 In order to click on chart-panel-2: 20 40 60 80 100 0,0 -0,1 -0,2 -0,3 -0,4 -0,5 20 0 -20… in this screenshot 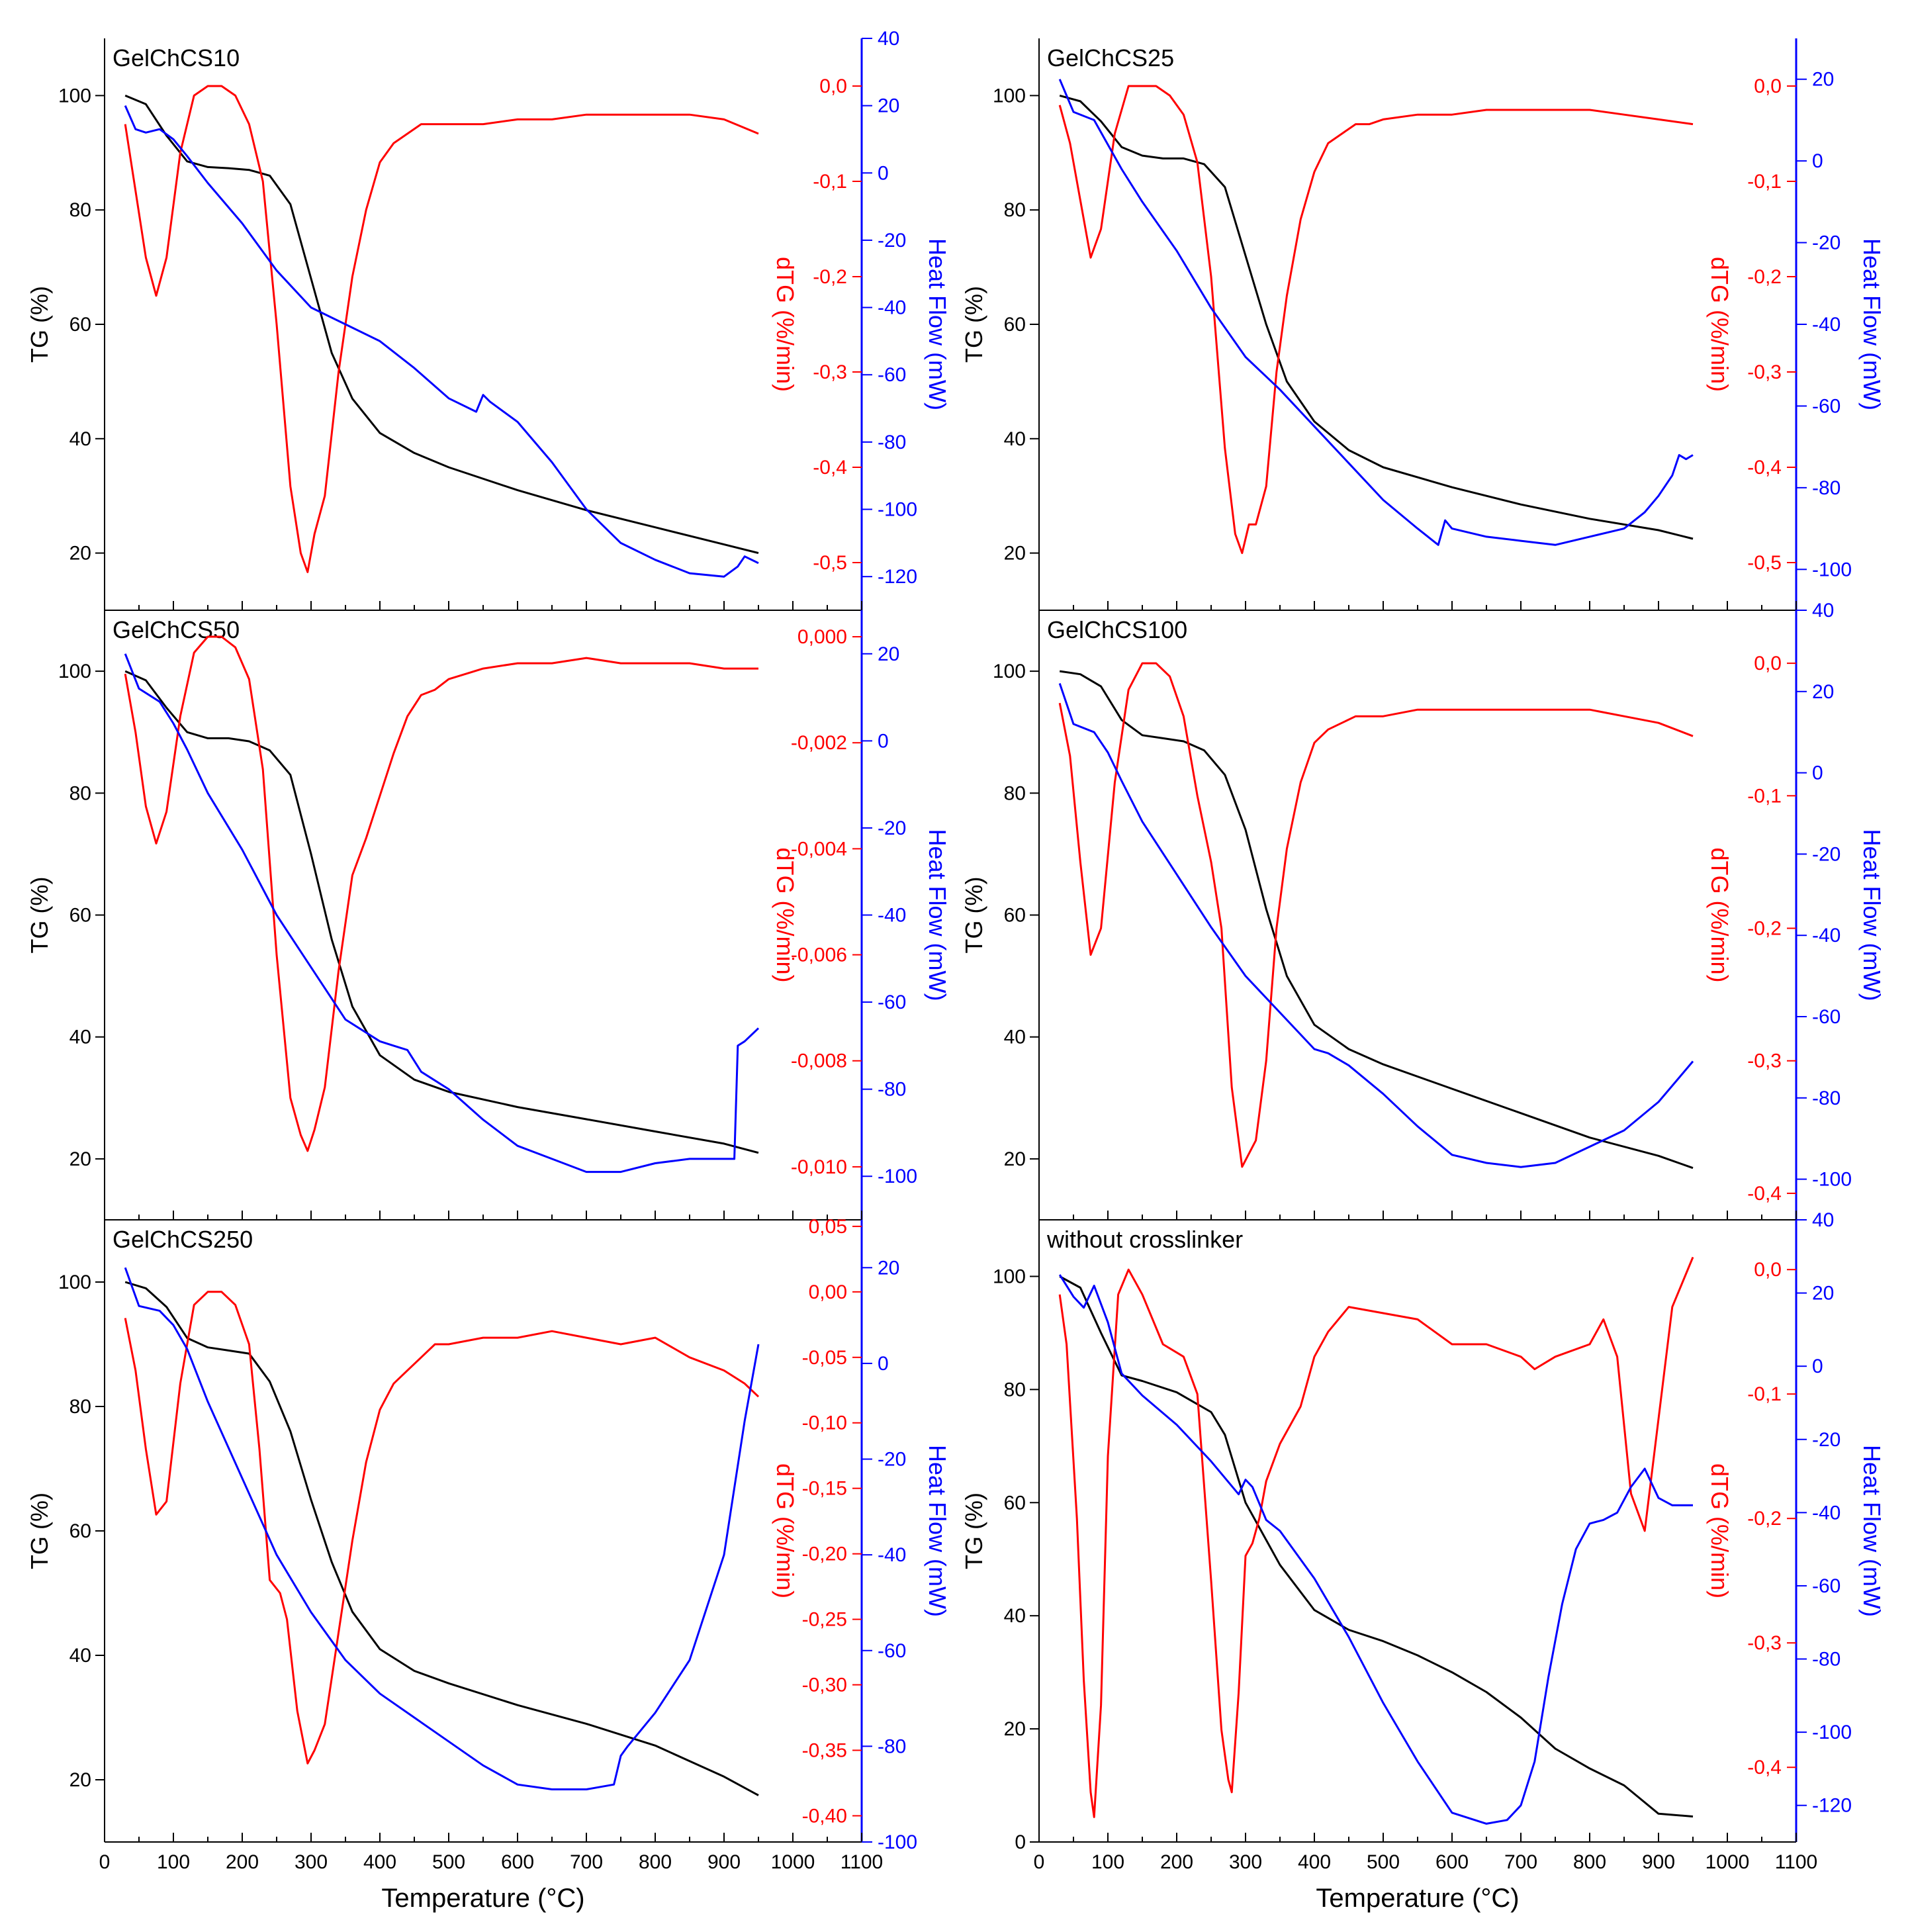, I will do `click(1423, 324)`.